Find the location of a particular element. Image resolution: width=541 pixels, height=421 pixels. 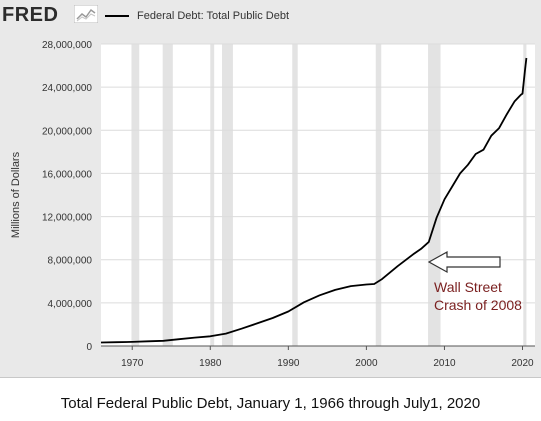

x-tick-label: 2010 is located at coordinates (444, 363).